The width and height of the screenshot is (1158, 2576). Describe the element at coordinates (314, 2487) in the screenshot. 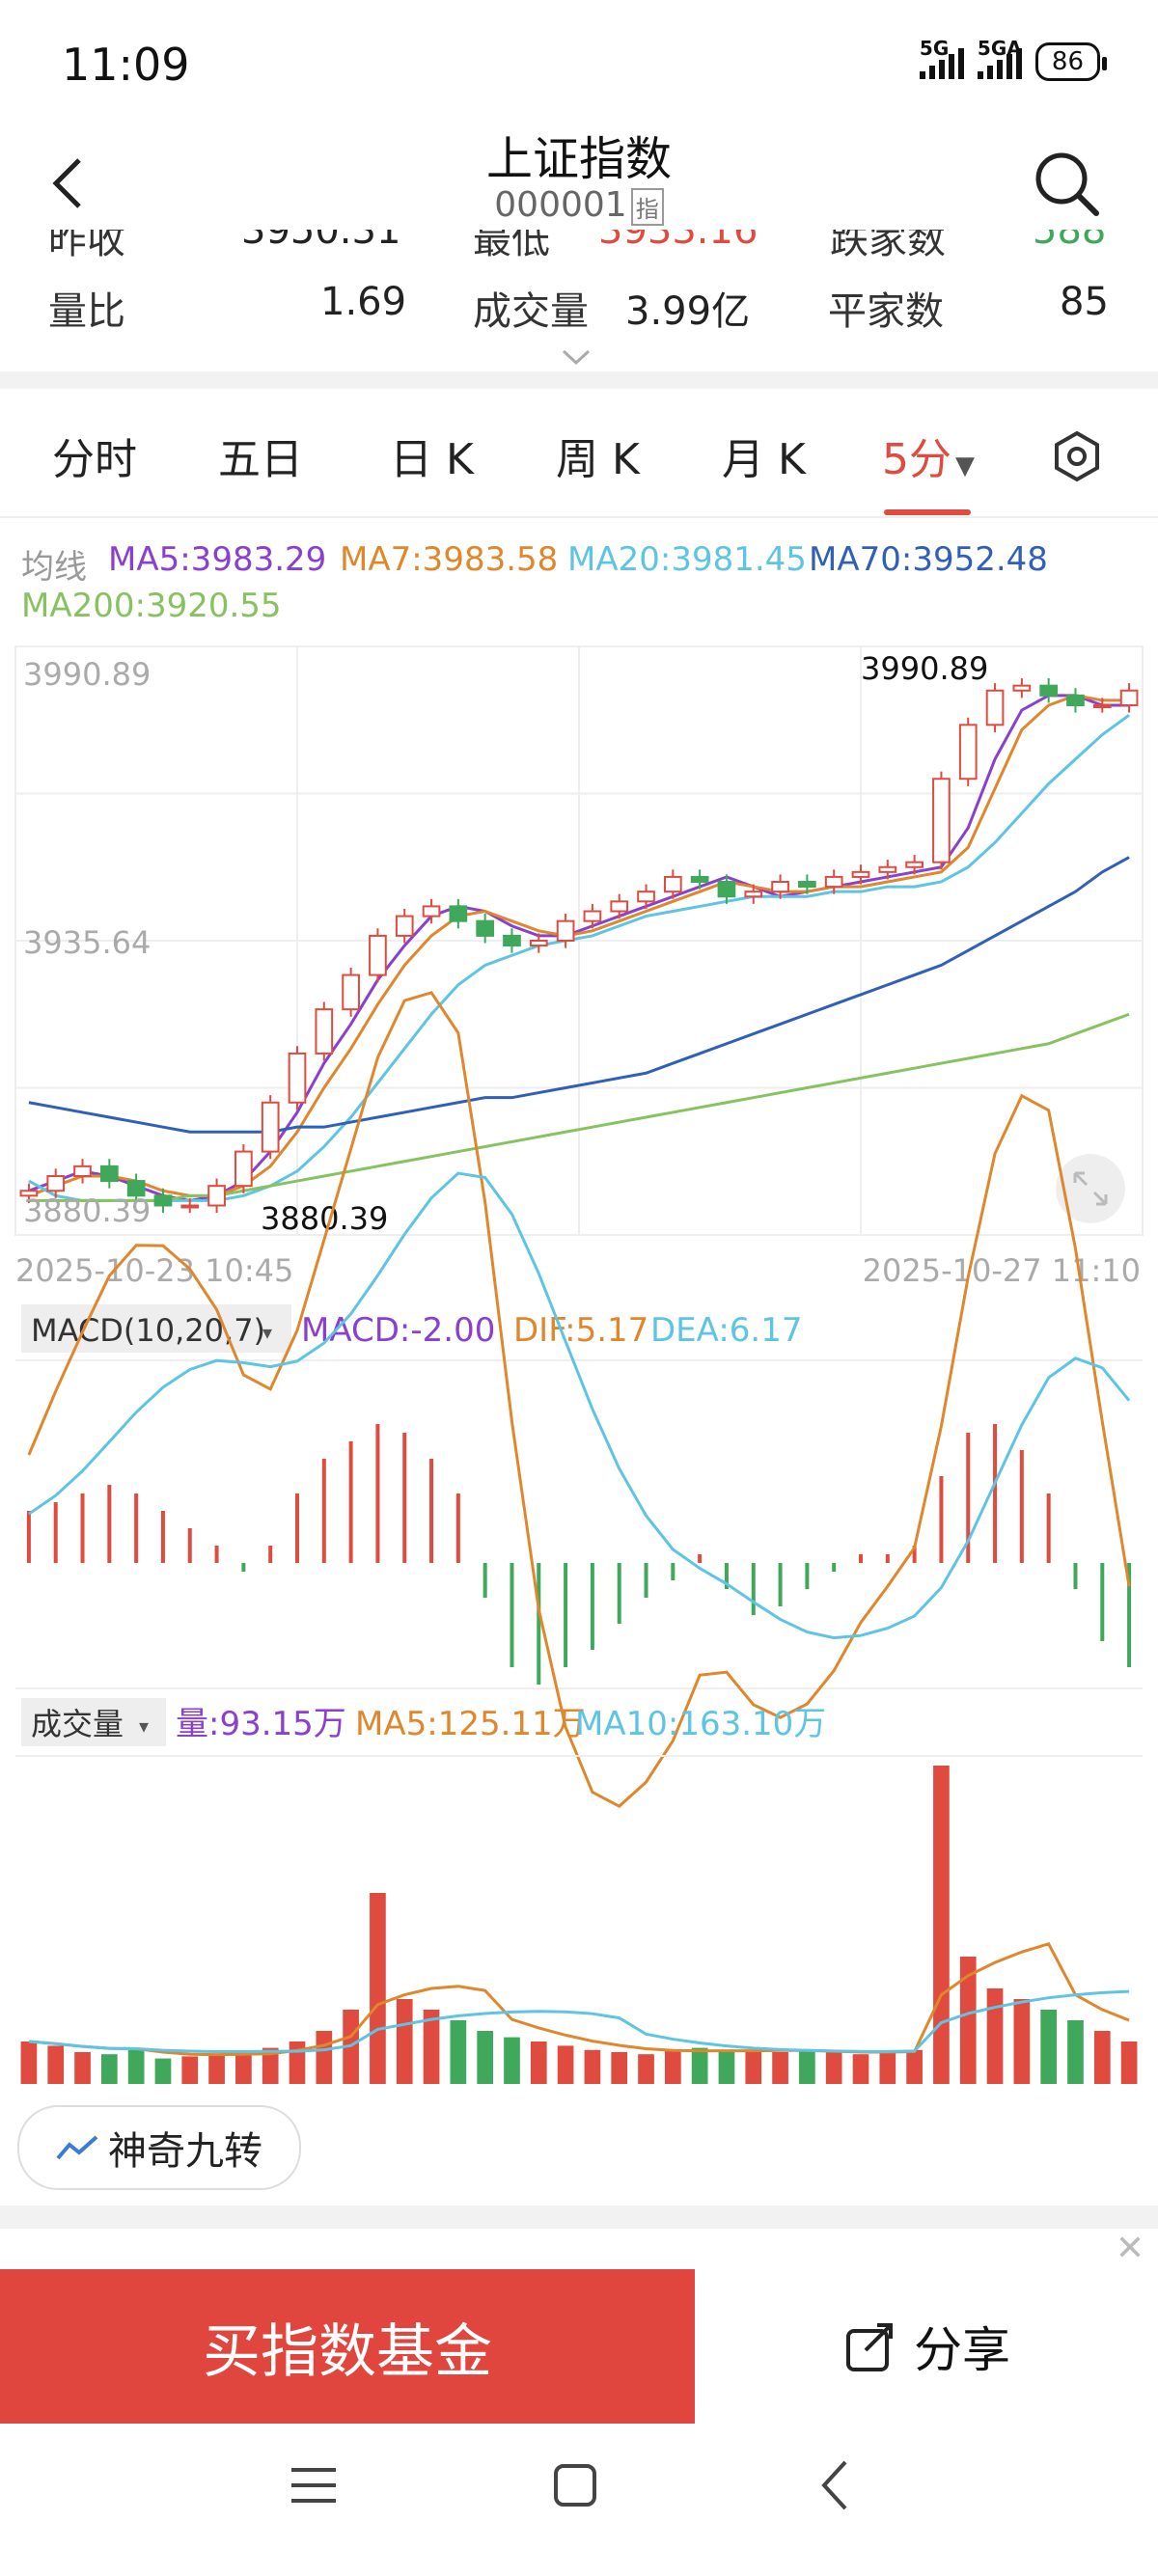

I see `menu-nav-button` at that location.